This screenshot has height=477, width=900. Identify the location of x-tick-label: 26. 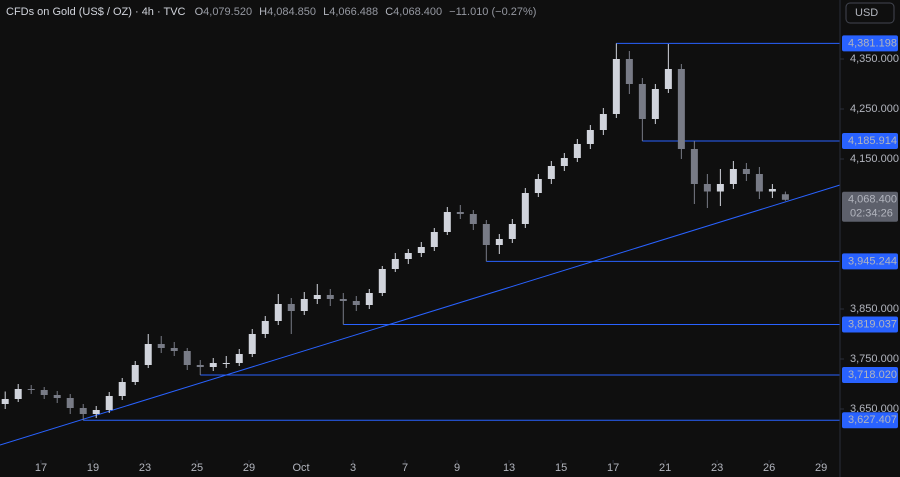
(769, 468).